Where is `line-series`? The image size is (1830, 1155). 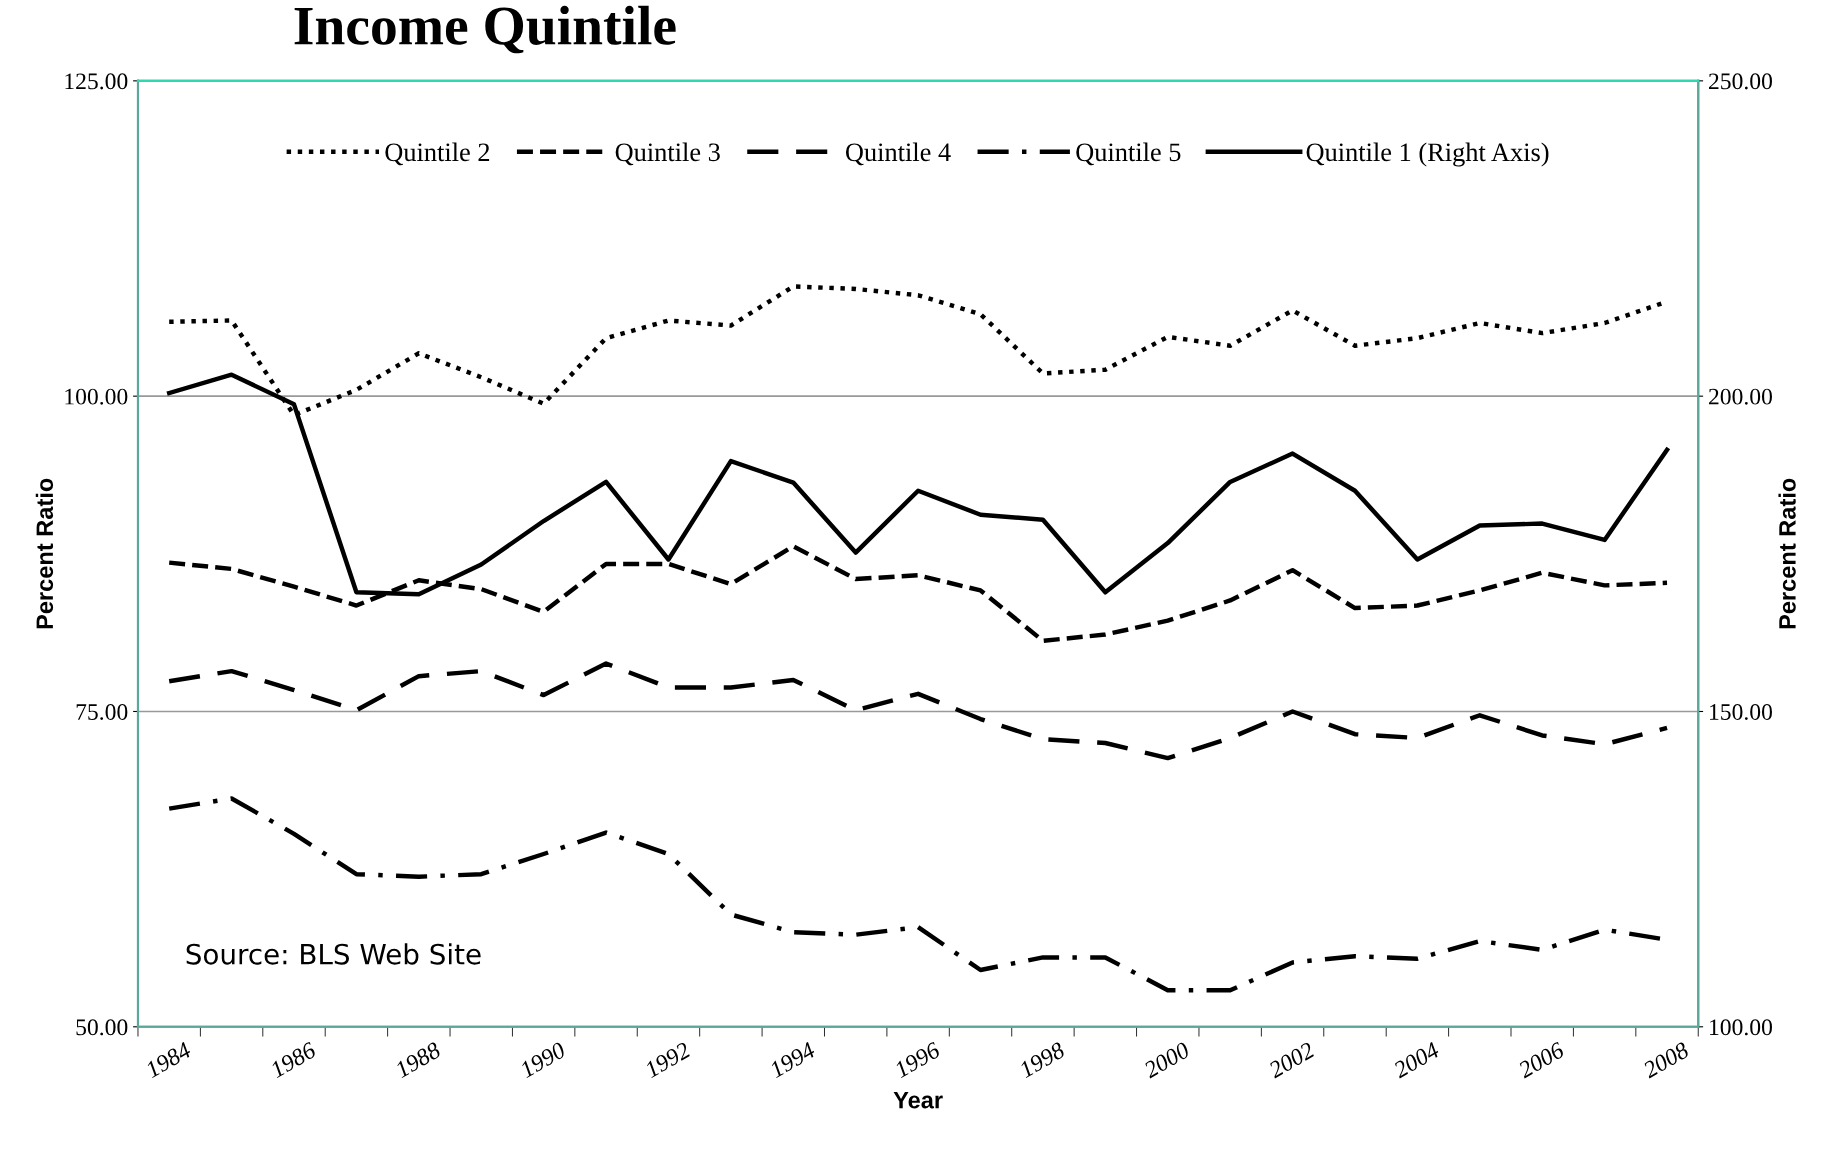 line-series is located at coordinates (918, 711).